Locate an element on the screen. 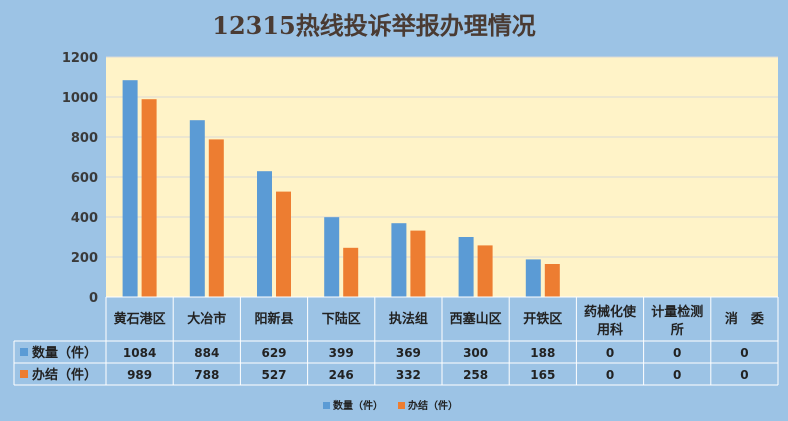 The width and height of the screenshot is (788, 421). data-cell: 788 is located at coordinates (206, 375).